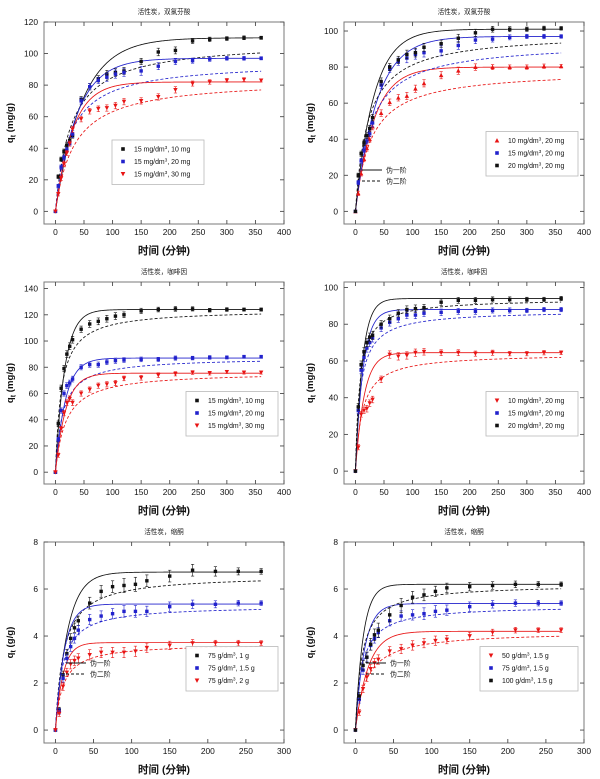 The width and height of the screenshot is (600, 779). I want to click on legend-entry-label: 15 mg/dm3, 30 mg, so click(236, 426).